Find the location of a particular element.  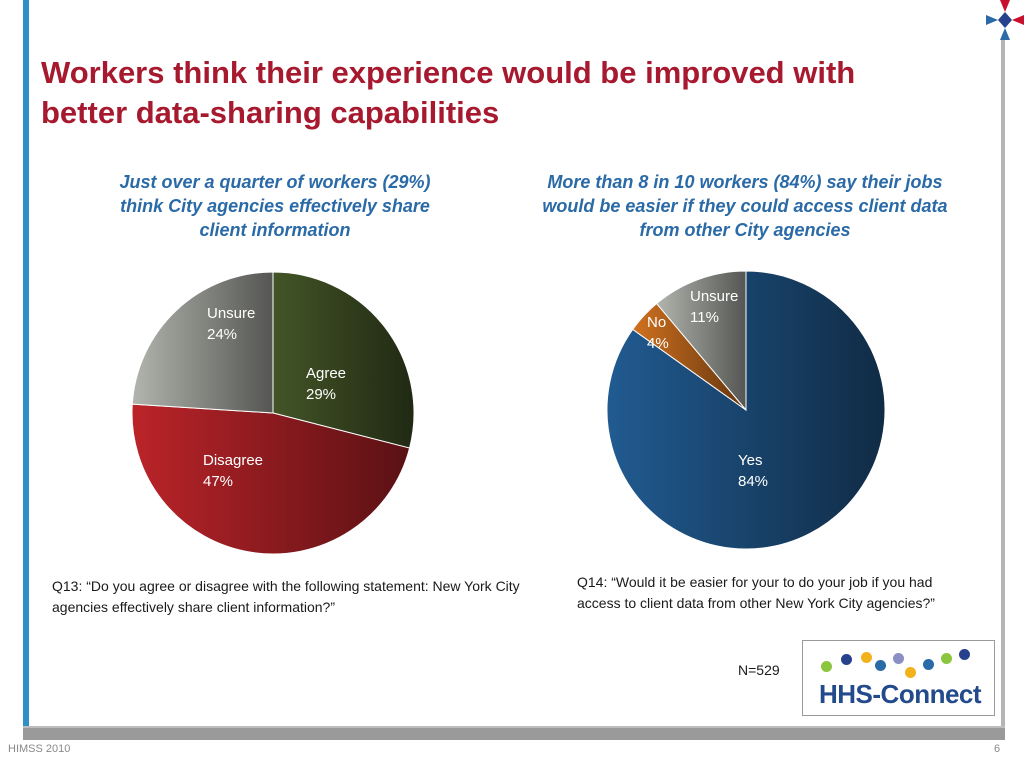

pie-slice-disagree is located at coordinates (271, 479).